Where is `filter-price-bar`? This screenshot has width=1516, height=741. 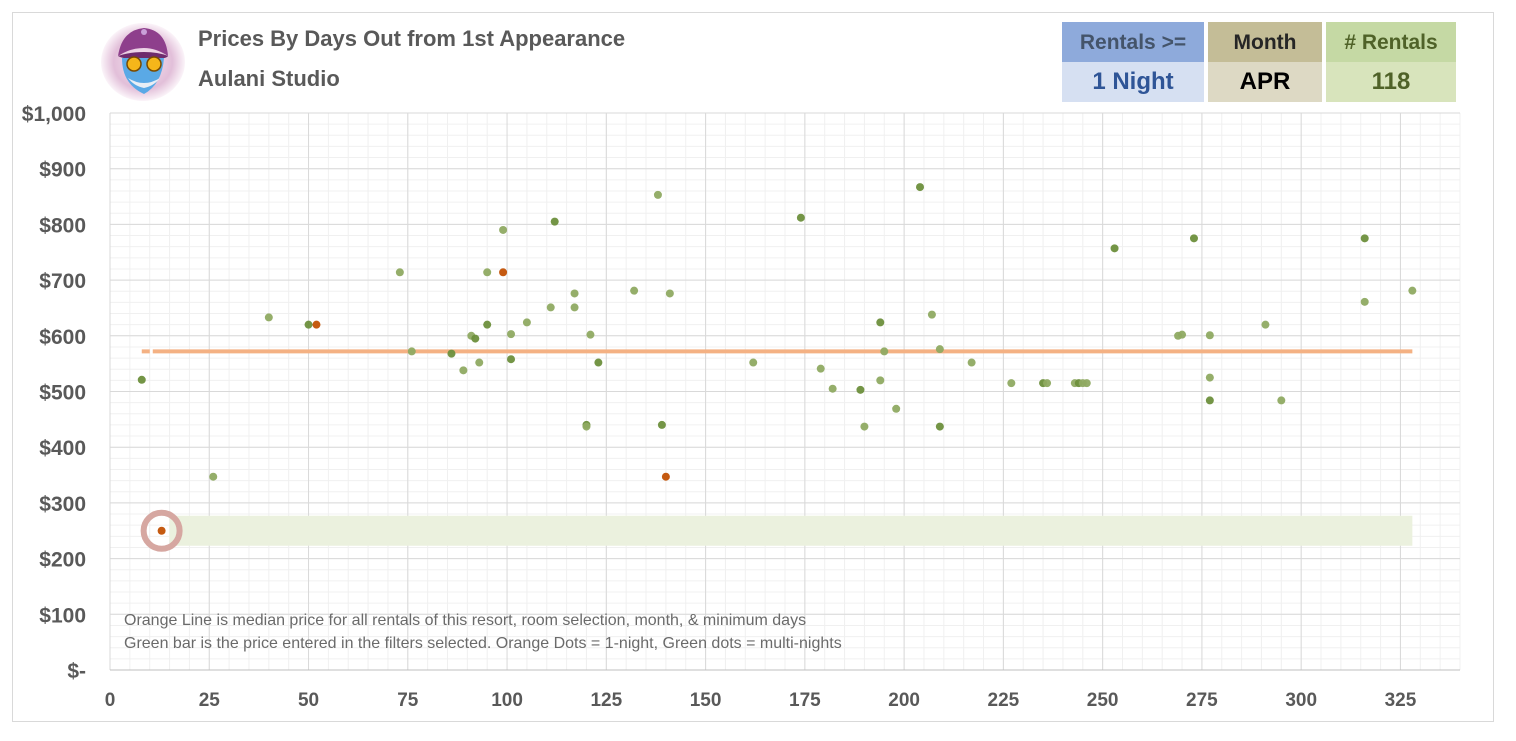 filter-price-bar is located at coordinates (791, 530).